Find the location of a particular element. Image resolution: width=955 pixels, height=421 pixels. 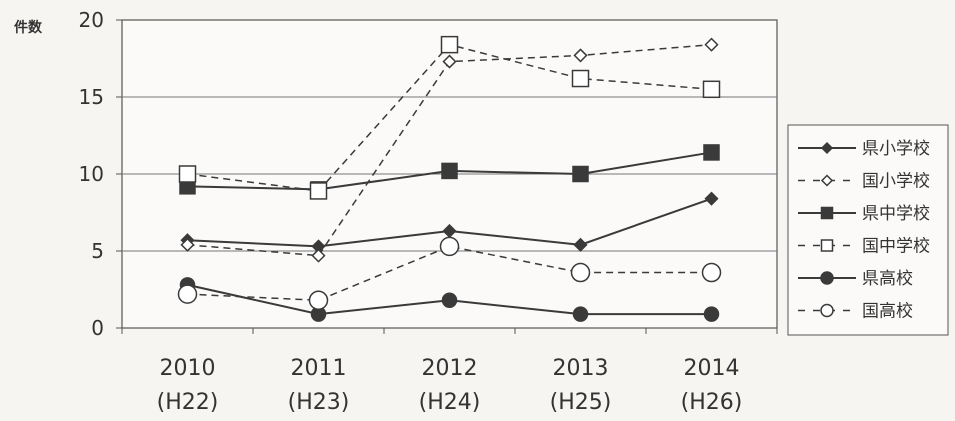

legend-label: 国中学校 is located at coordinates (896, 247).